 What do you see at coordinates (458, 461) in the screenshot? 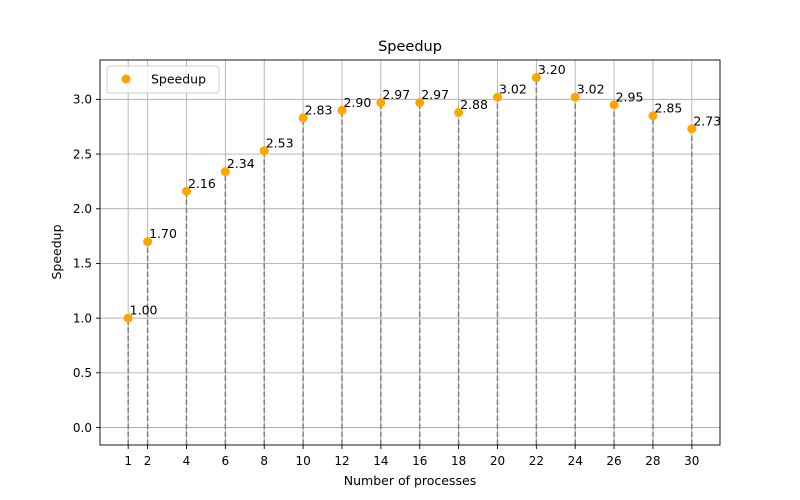
I see `x-tick-label: 18` at bounding box center [458, 461].